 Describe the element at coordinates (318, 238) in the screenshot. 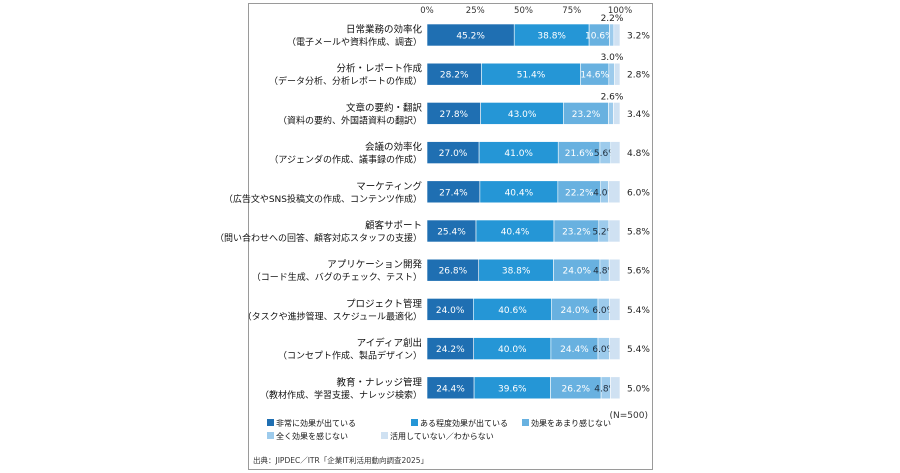

I see `category-sublabel: （問い合わせへの回答、顧客対応スタッフの支援）` at that location.